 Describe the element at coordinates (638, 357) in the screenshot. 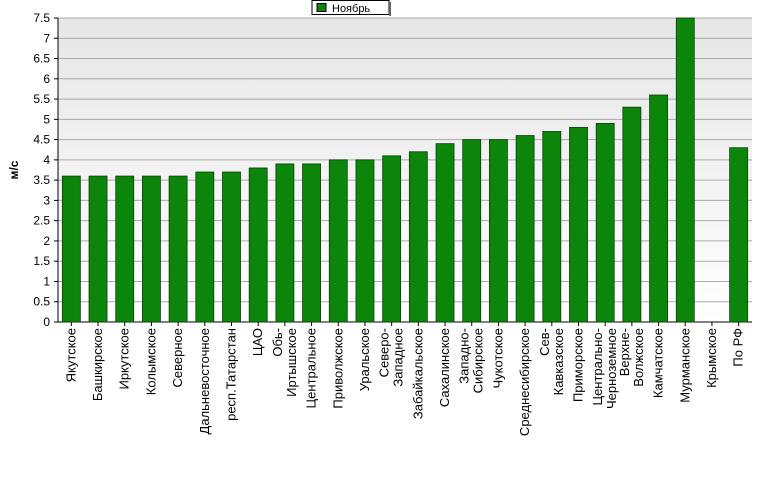

I see `x-tick-label-line: Волжское` at that location.